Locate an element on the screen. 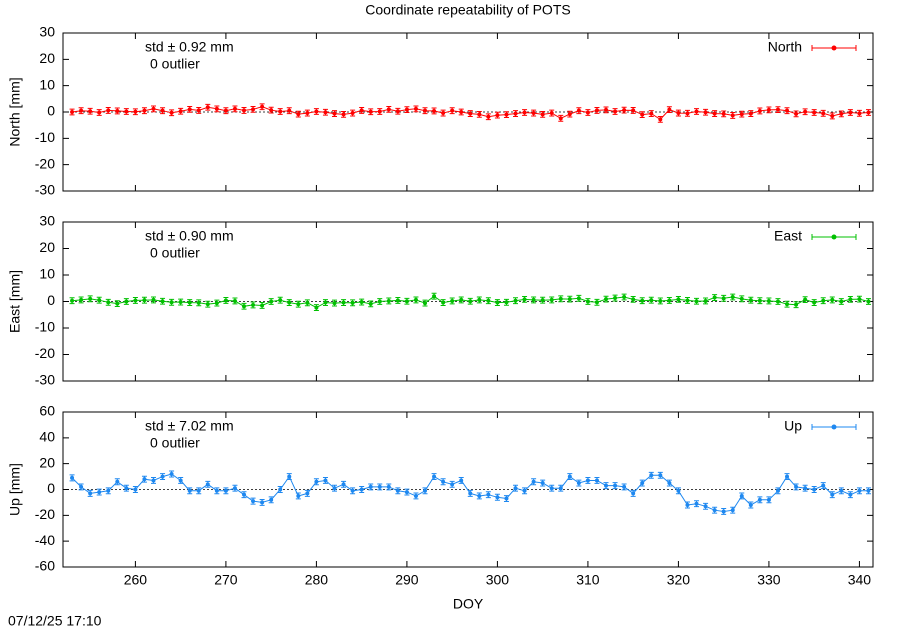 The width and height of the screenshot is (900, 630). x-tick-label: 270 is located at coordinates (226, 580).